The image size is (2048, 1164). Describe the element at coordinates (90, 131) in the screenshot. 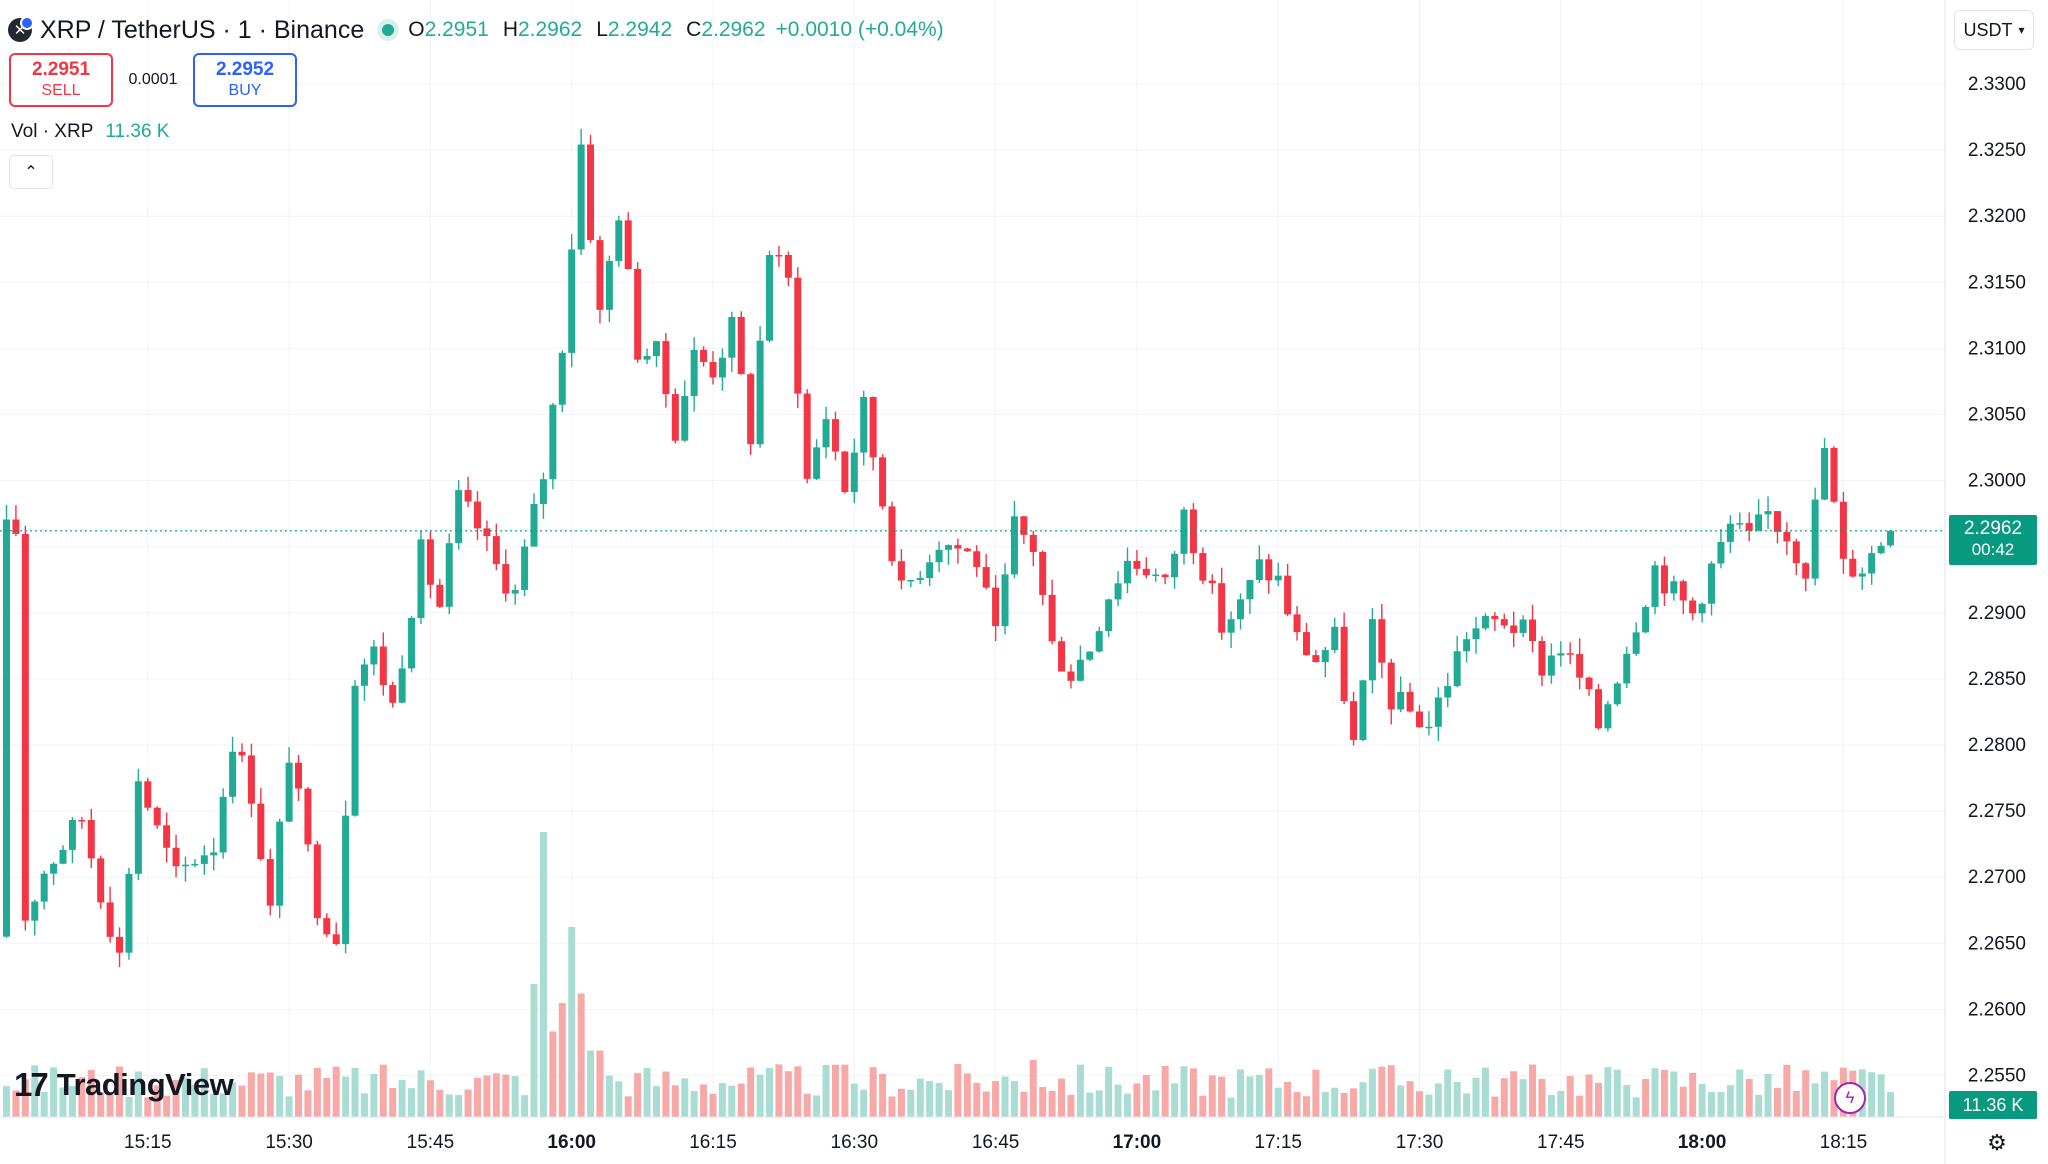

I see `volume-legend: Vol · XRP 11.36 K` at that location.